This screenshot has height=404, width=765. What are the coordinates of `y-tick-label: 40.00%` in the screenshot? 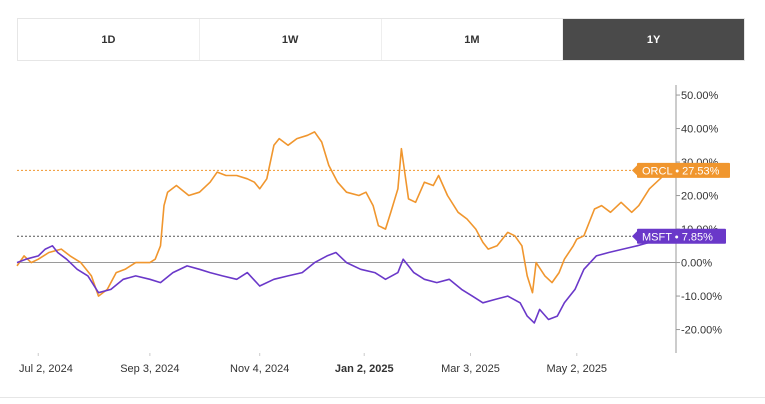 It's located at (700, 130).